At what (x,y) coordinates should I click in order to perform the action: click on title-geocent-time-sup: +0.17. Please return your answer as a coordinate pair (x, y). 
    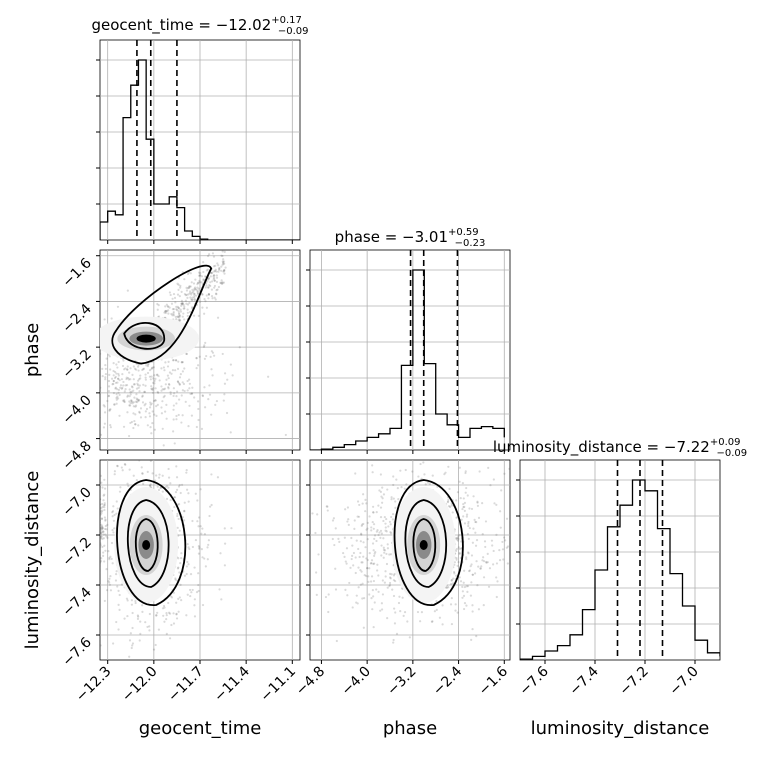
    Looking at the image, I should click on (286, 20).